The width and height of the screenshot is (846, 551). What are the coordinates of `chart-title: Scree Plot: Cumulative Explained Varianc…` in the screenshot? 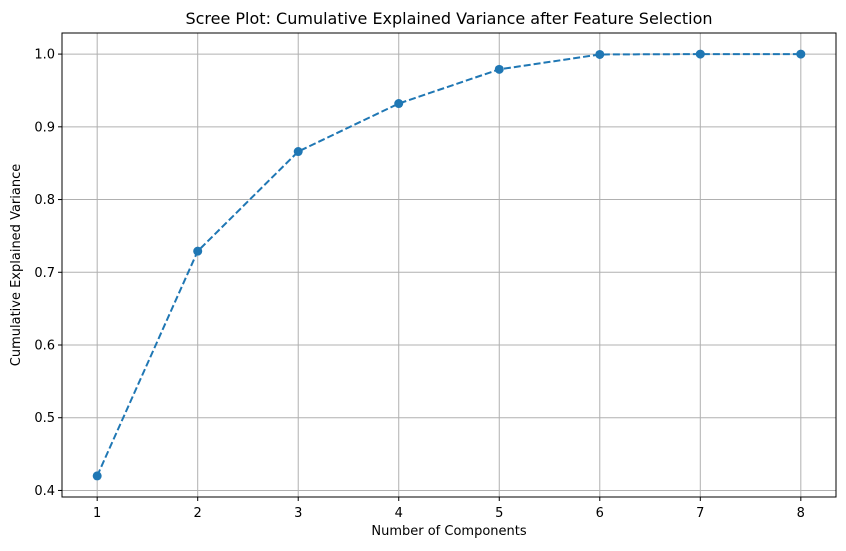 It's located at (448, 18).